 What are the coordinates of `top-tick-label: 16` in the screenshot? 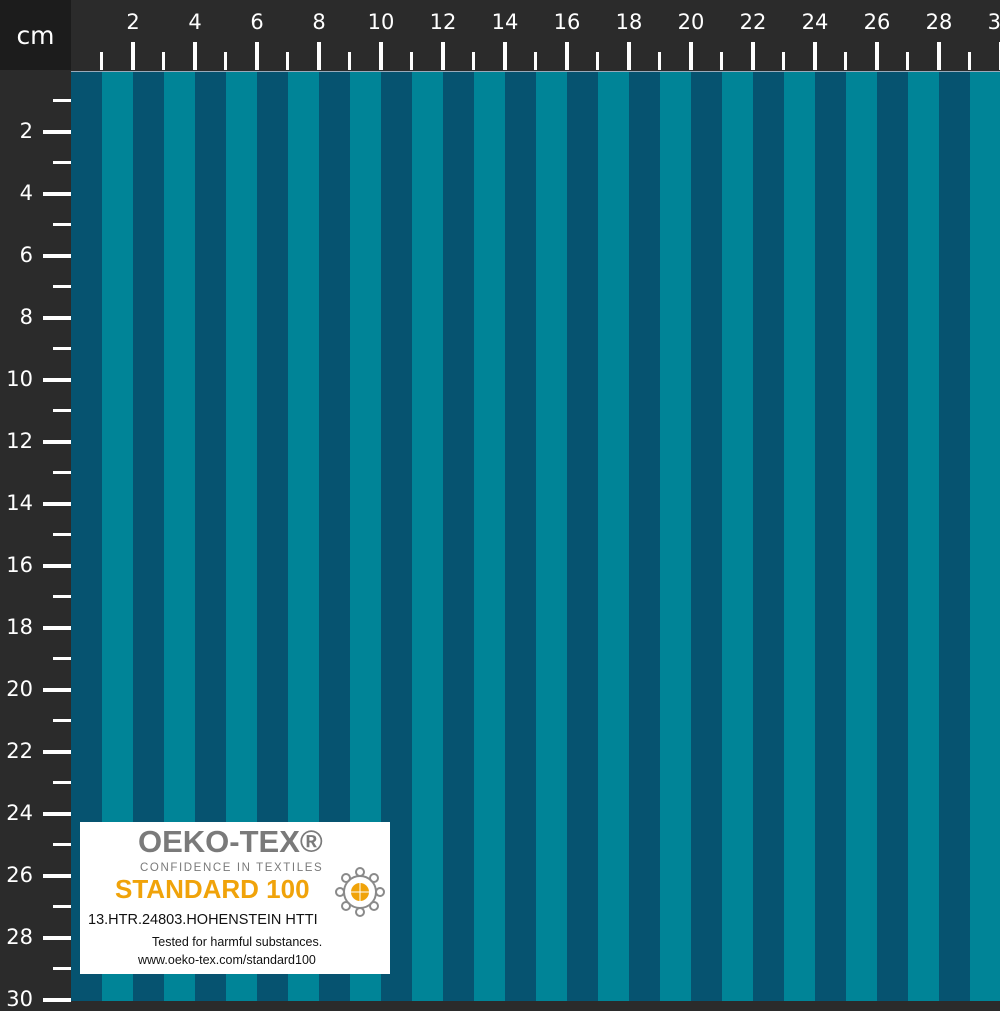 It's located at (567, 22).